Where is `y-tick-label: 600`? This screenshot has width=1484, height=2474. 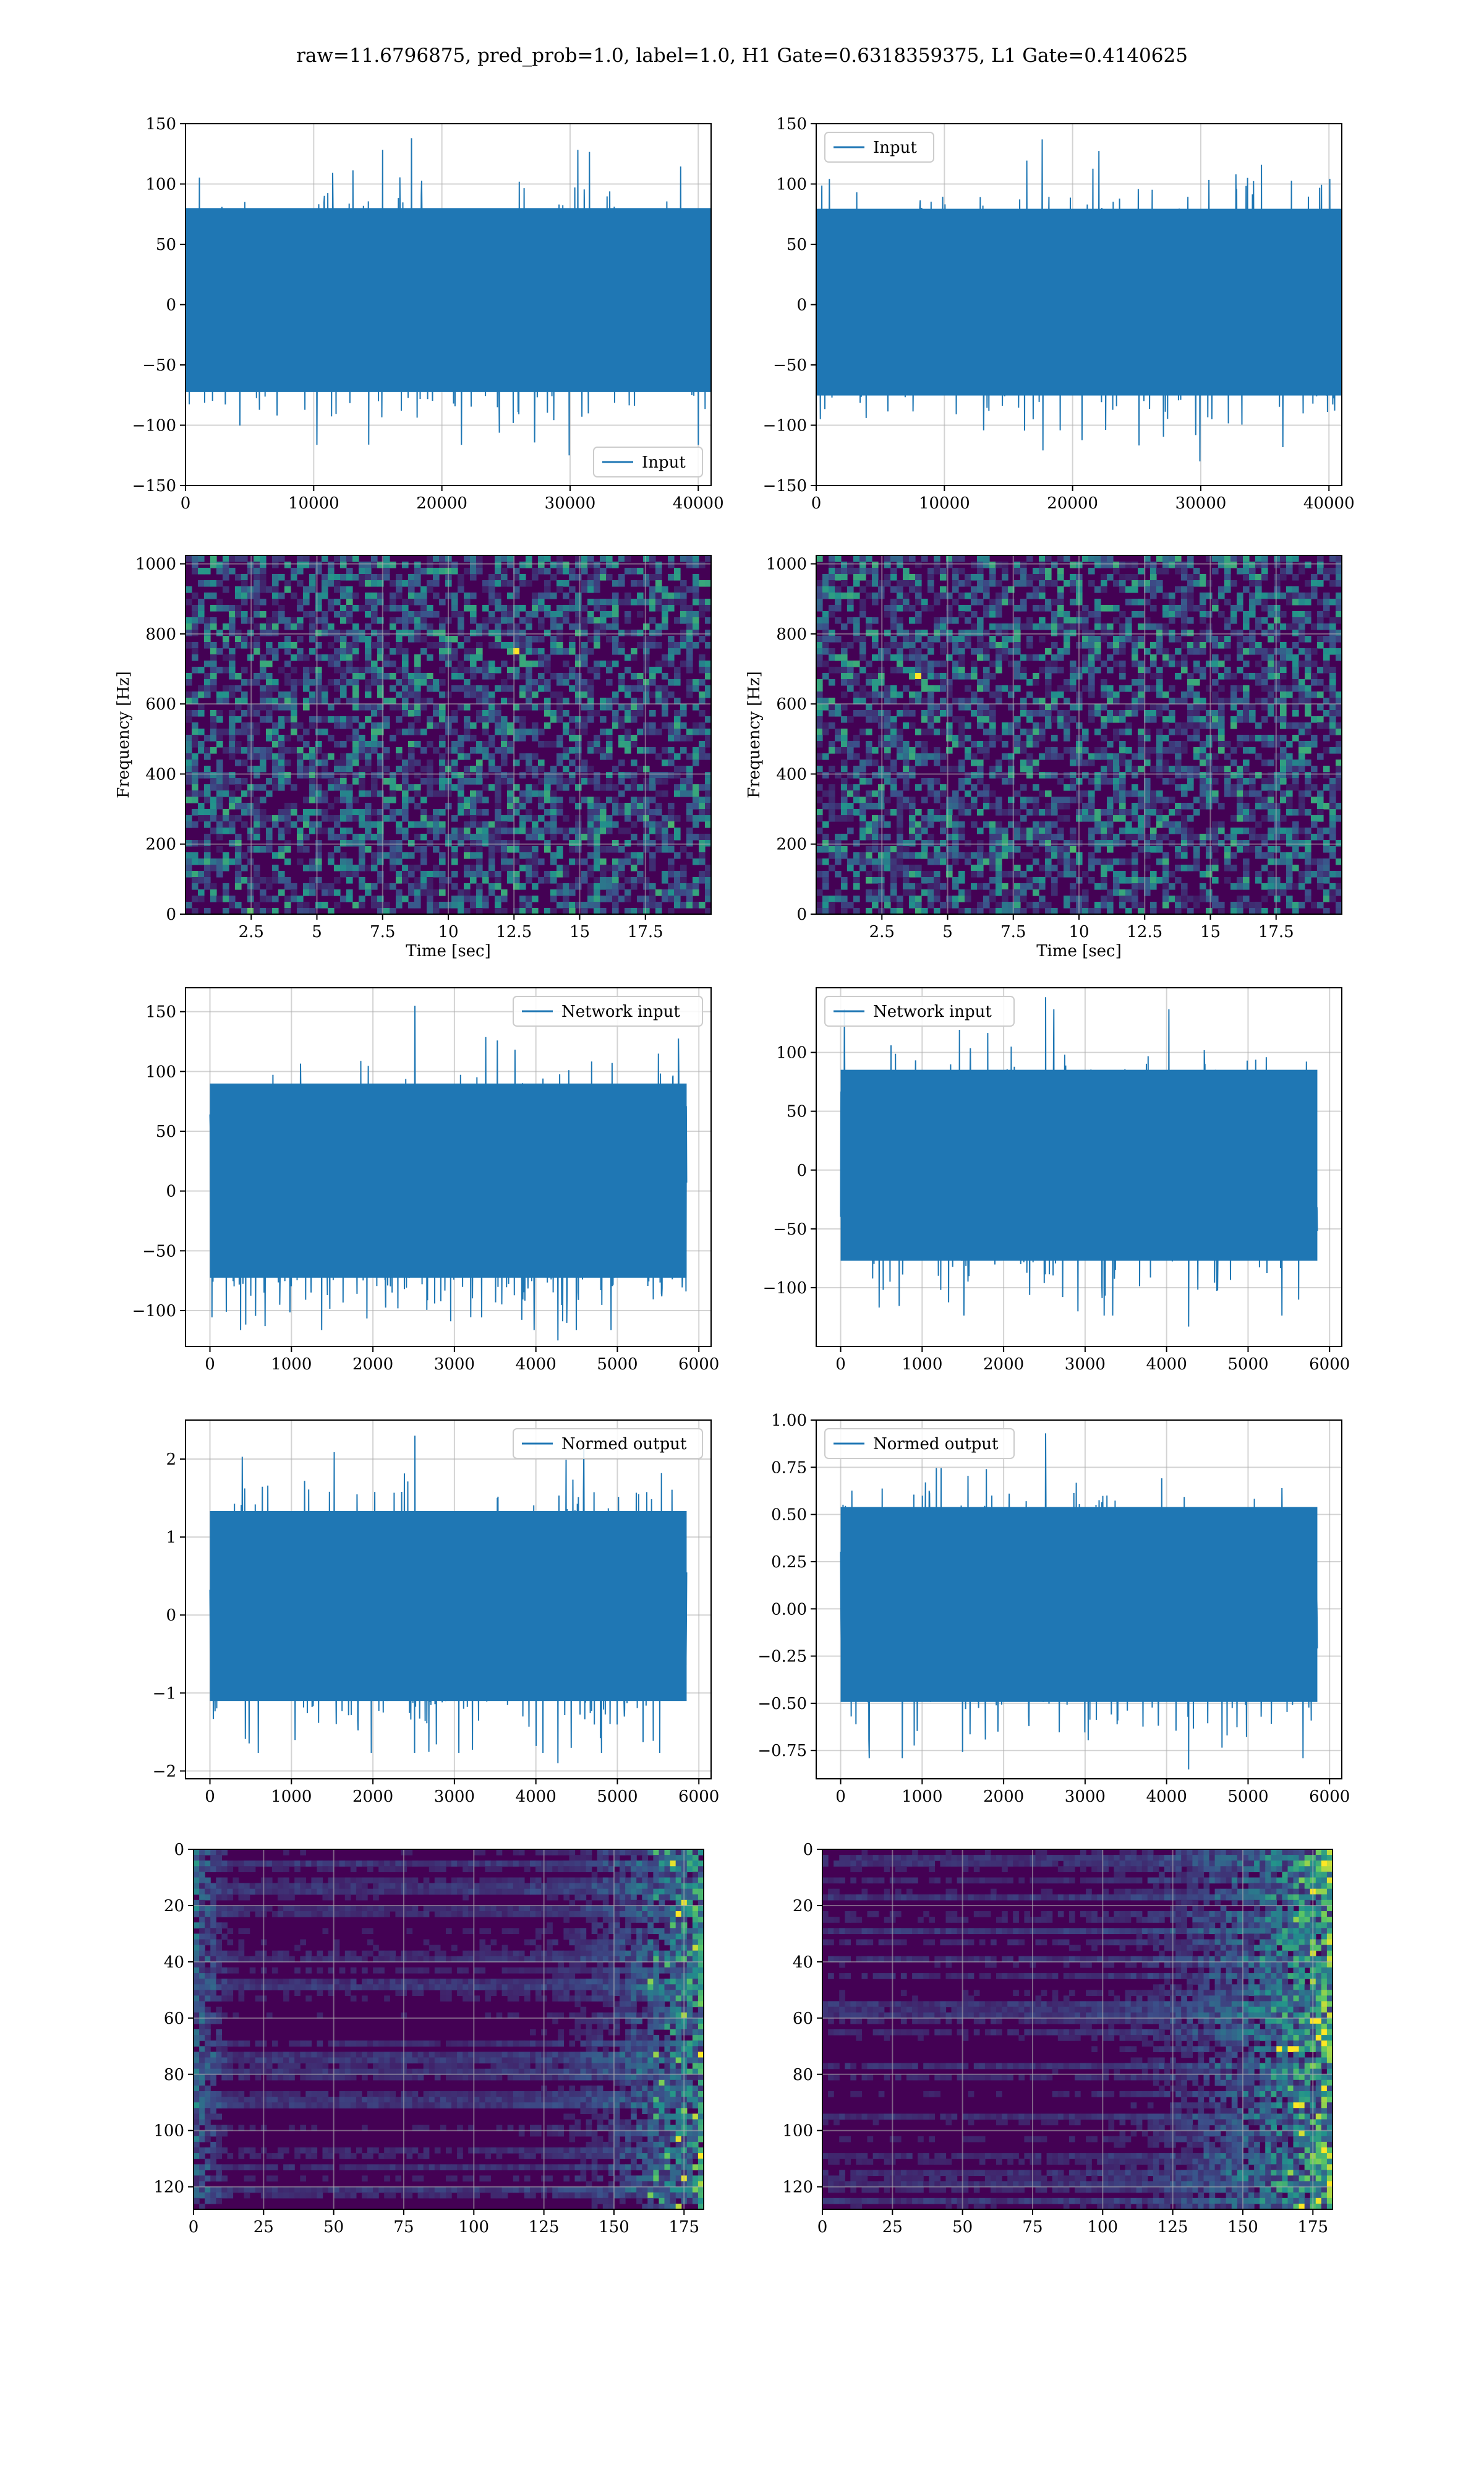
y-tick-label: 600 is located at coordinates (160, 705).